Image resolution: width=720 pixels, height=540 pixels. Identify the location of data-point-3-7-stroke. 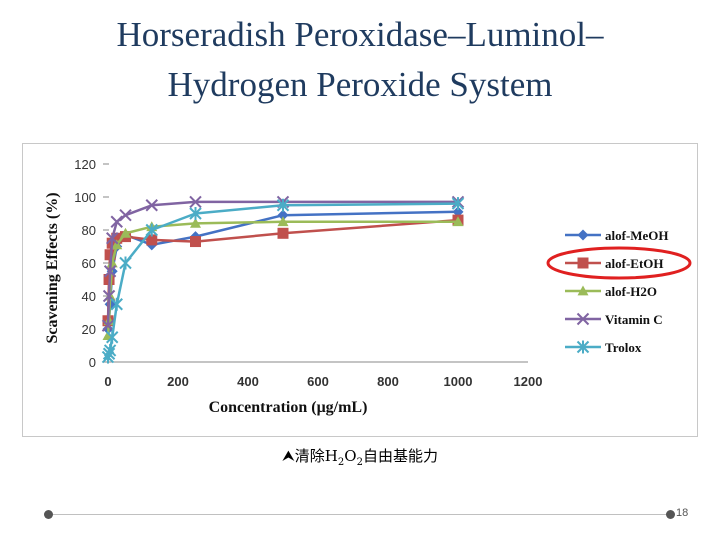
(195, 202).